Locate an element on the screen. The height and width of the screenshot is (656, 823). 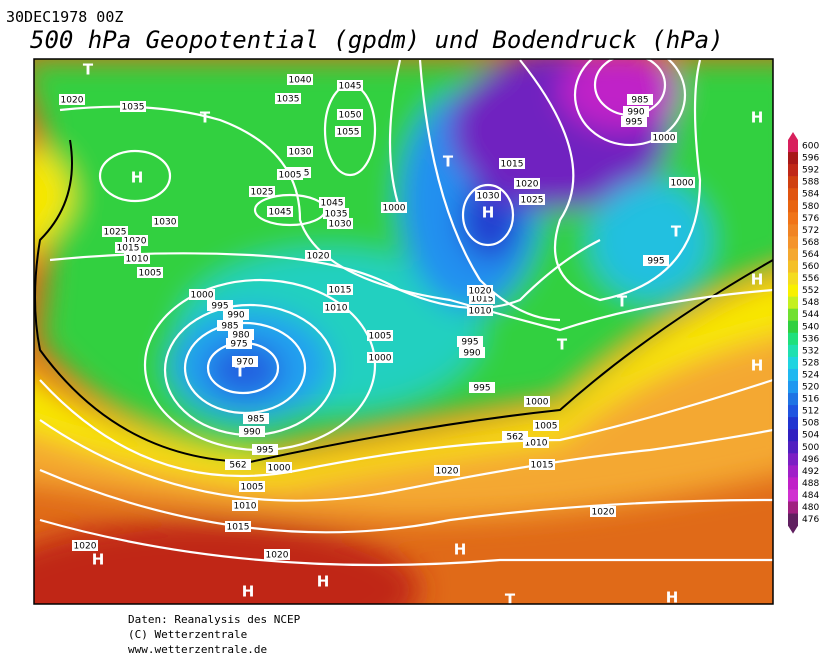
isobar-label: 1035 is located at coordinates (288, 100).